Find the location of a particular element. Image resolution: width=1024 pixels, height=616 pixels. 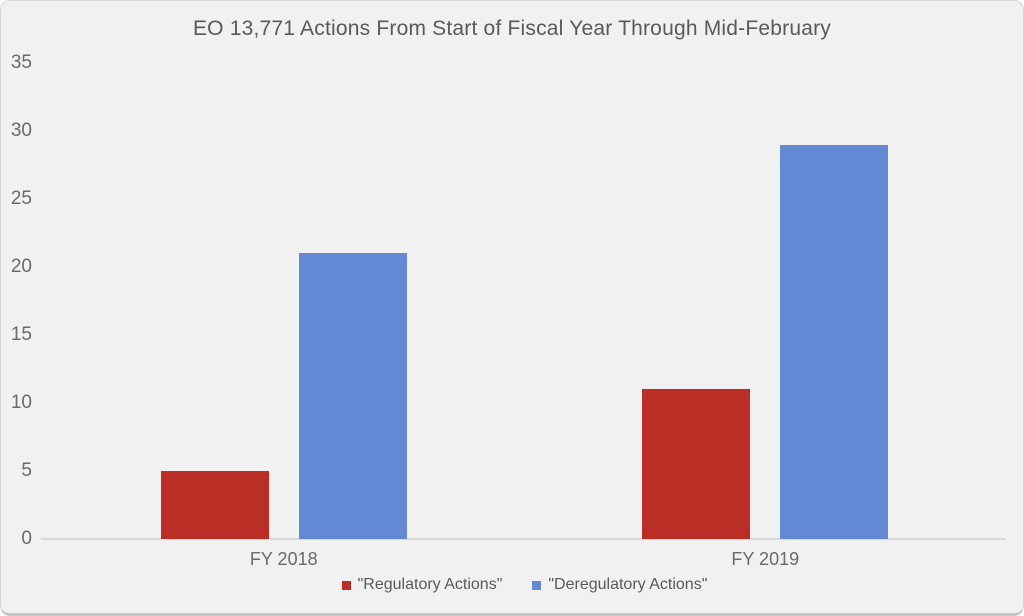

x-category-label: FY 2018 is located at coordinates (283, 559).